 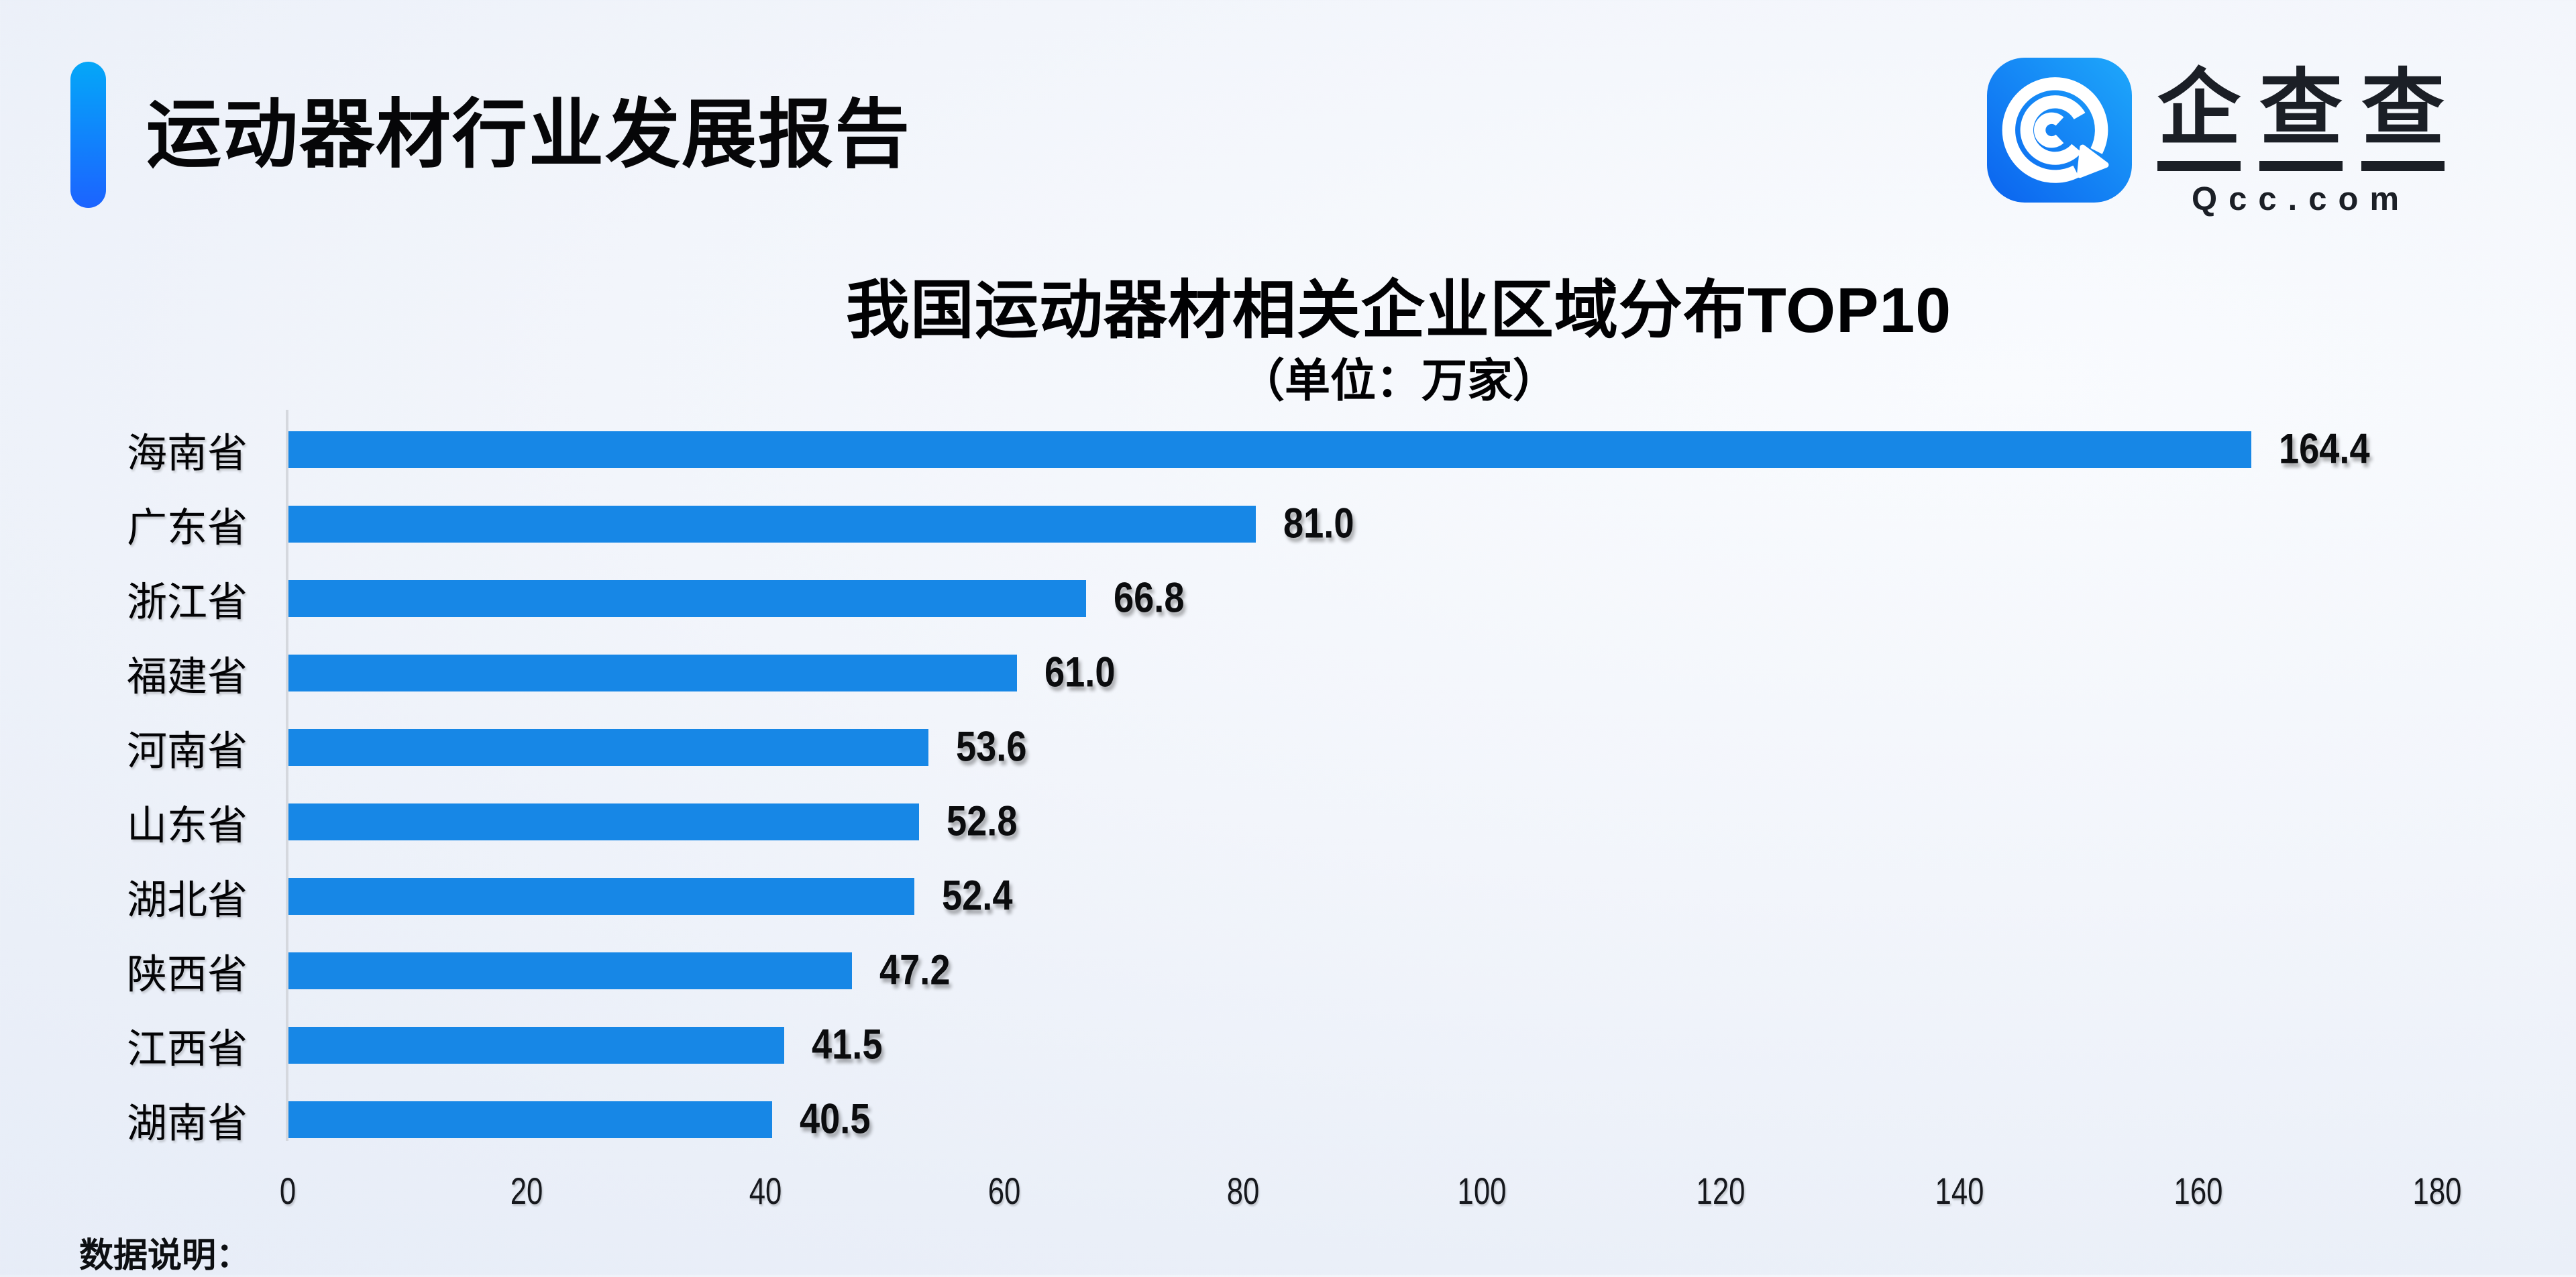 I want to click on x-axis-tick-label: 100, so click(x=1482, y=1191).